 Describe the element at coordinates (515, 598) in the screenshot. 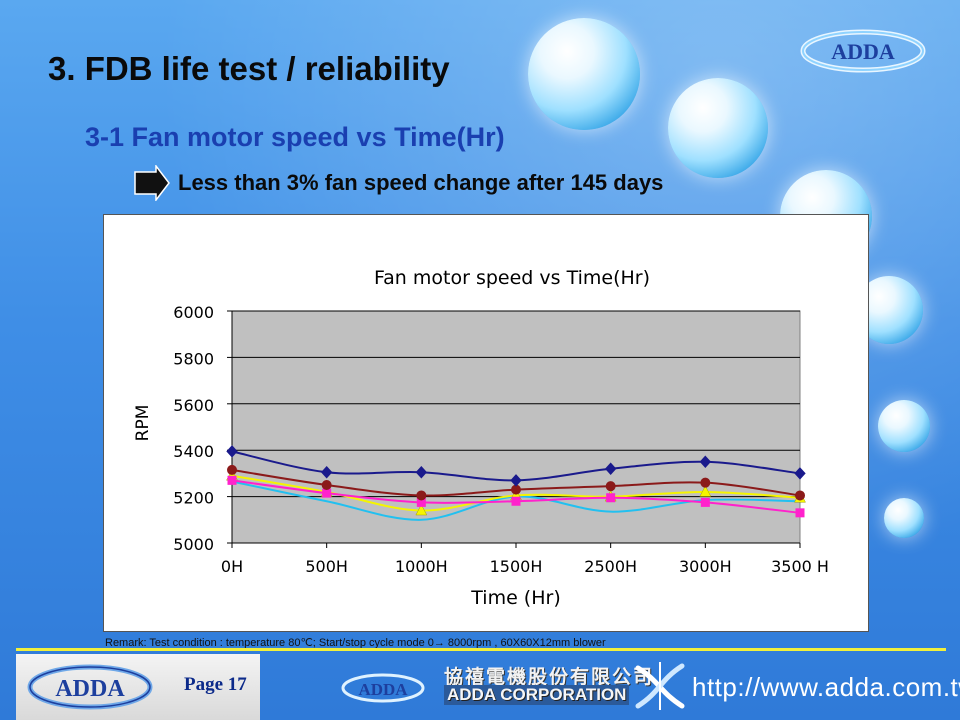

I see `x-axis-label: Time (Hr)` at that location.